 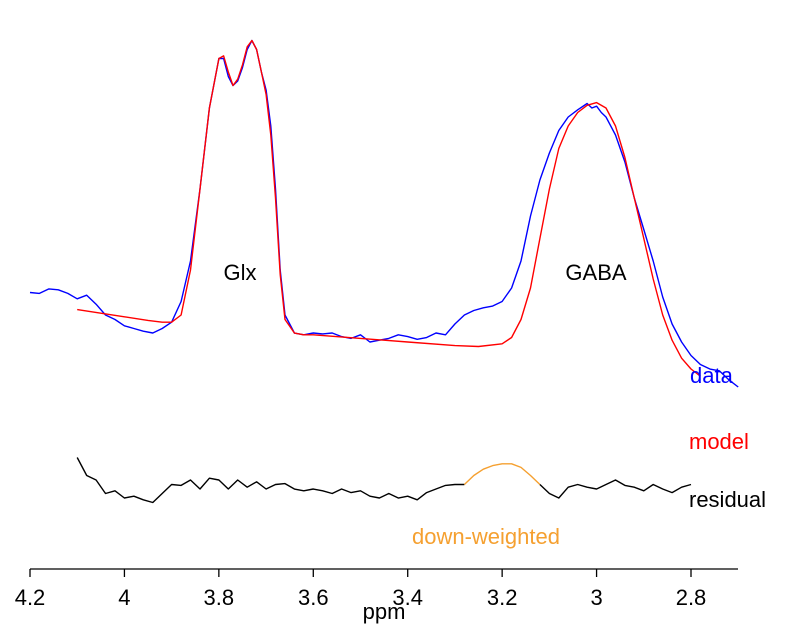 What do you see at coordinates (384, 611) in the screenshot?
I see `x-axis-label: ppm` at bounding box center [384, 611].